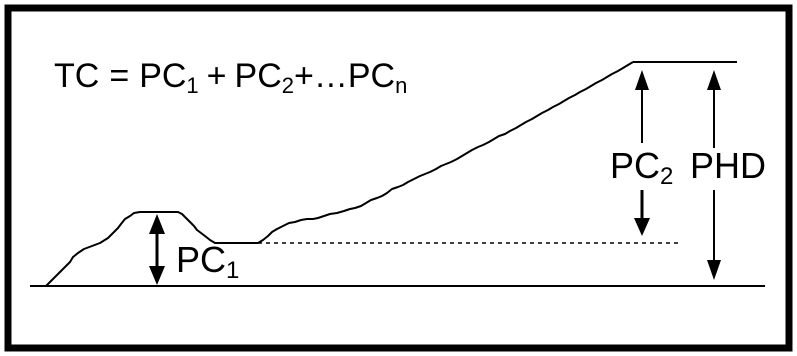 Image resolution: width=797 pixels, height=356 pixels. I want to click on formula-termn-sub: n, so click(401, 85).